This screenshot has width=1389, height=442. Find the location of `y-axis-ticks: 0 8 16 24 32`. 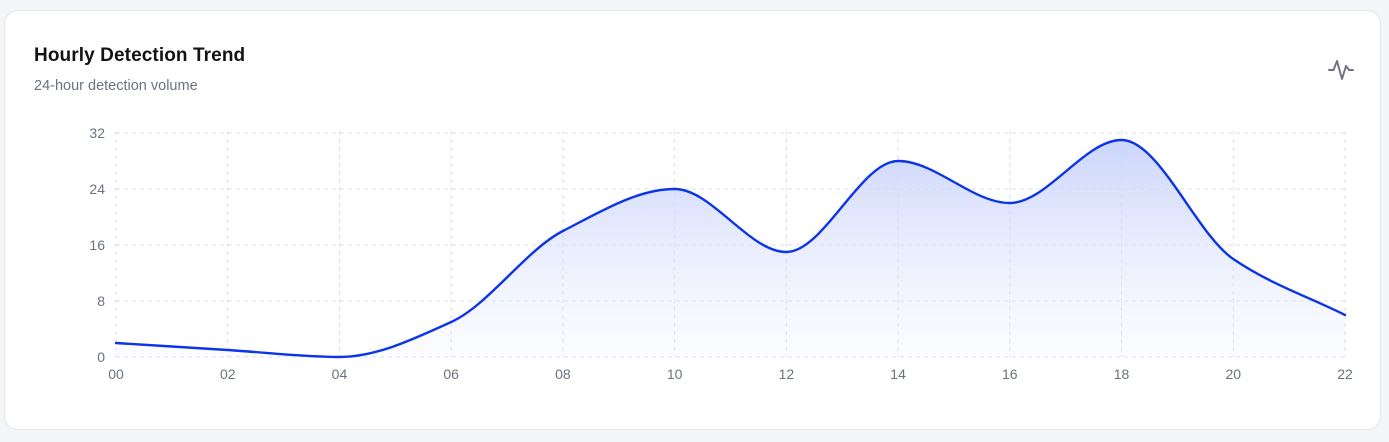

y-axis-ticks: 0 8 16 24 32 is located at coordinates (97, 245).